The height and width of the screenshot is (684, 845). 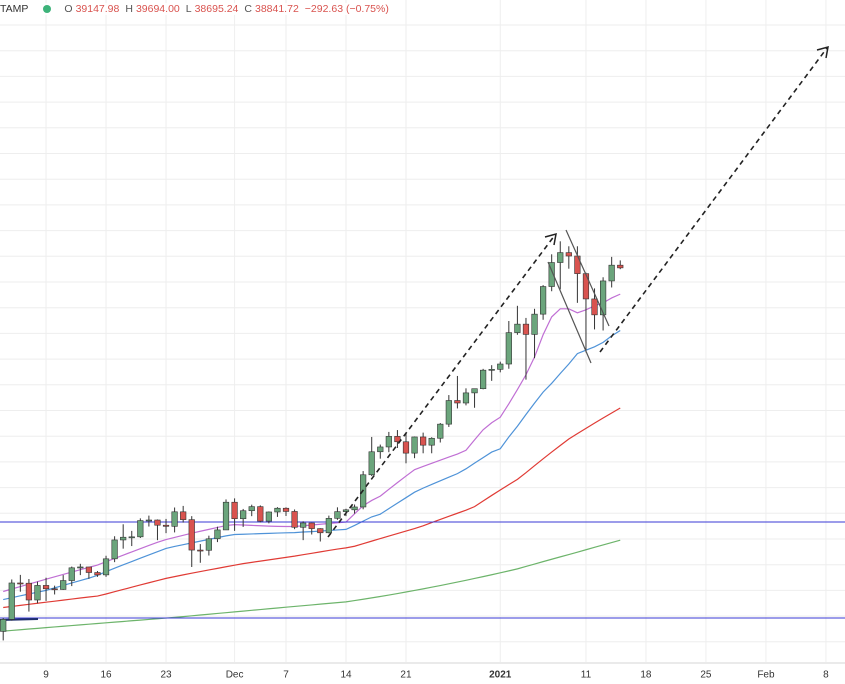 What do you see at coordinates (68, 9) in the screenshot?
I see `open-label: O` at bounding box center [68, 9].